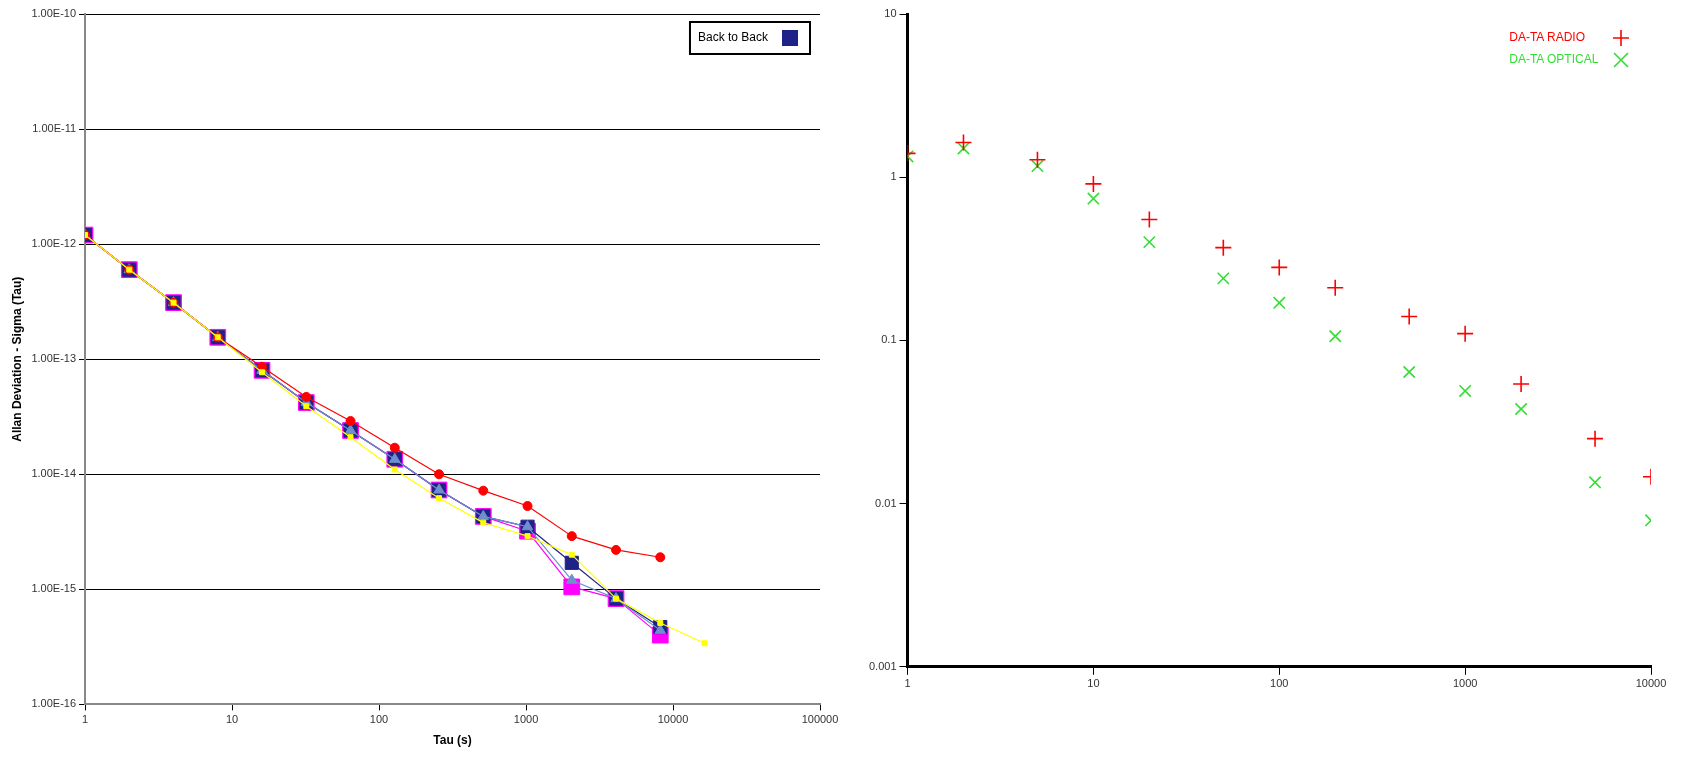  I want to click on y-tick-label: 0.1, so click(889, 339).